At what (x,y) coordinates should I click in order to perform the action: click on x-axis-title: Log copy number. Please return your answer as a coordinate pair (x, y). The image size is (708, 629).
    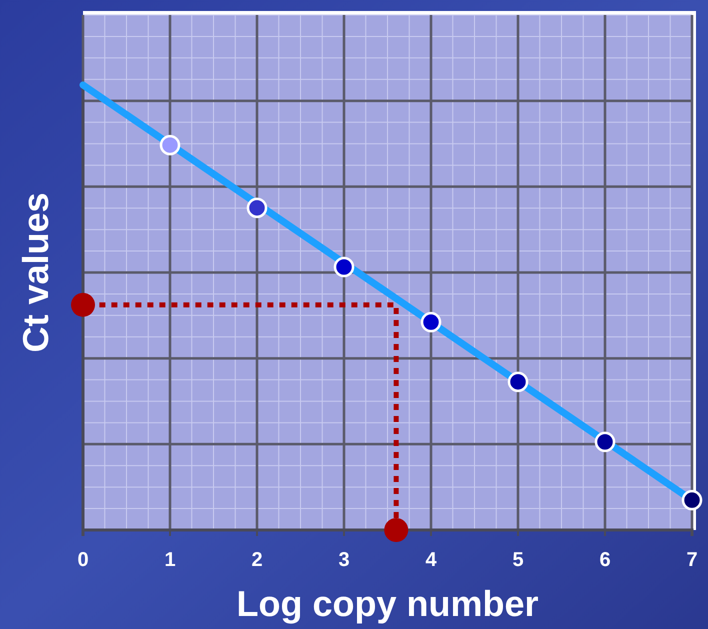
    Looking at the image, I should click on (387, 603).